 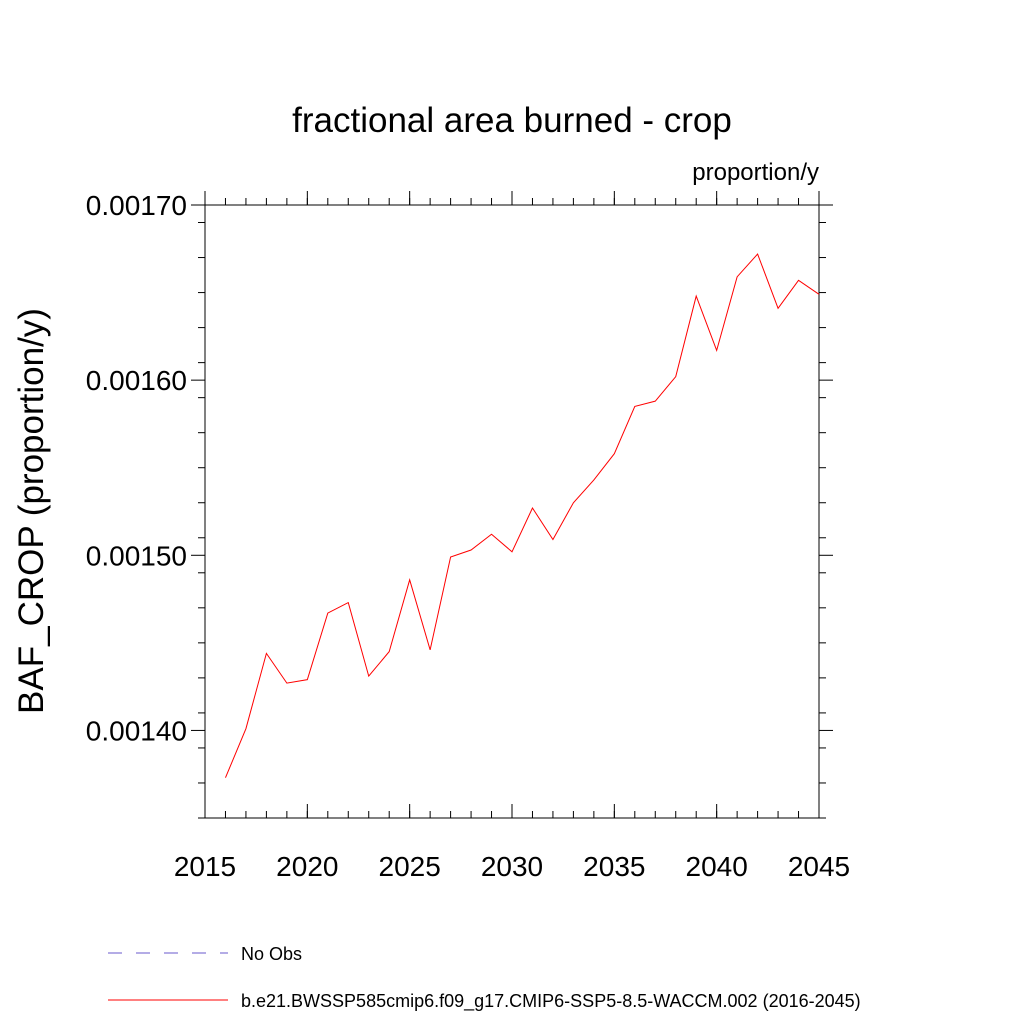 What do you see at coordinates (410, 866) in the screenshot?
I see `x-tick-label: 2025` at bounding box center [410, 866].